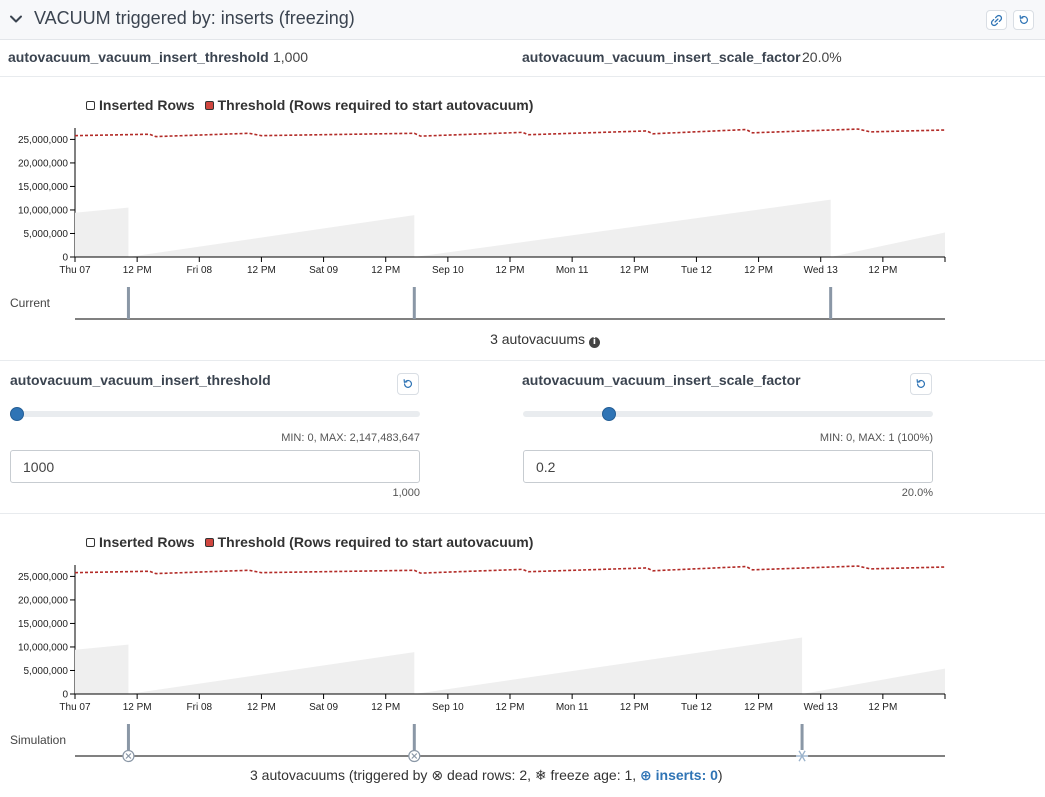 The height and width of the screenshot is (797, 1045). I want to click on snowflake-arm, so click(802, 756).